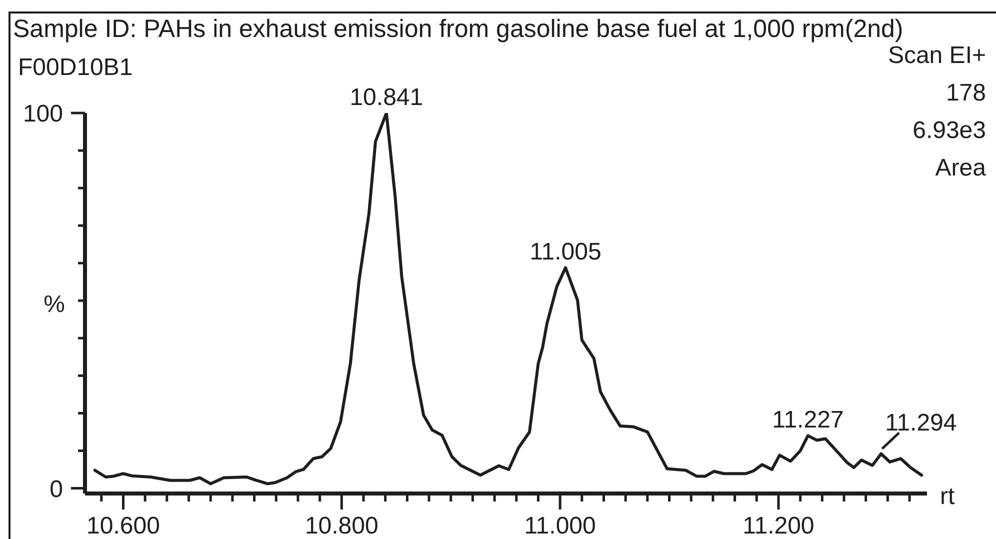  Describe the element at coordinates (966, 93) in the screenshot. I see `text: 178` at that location.